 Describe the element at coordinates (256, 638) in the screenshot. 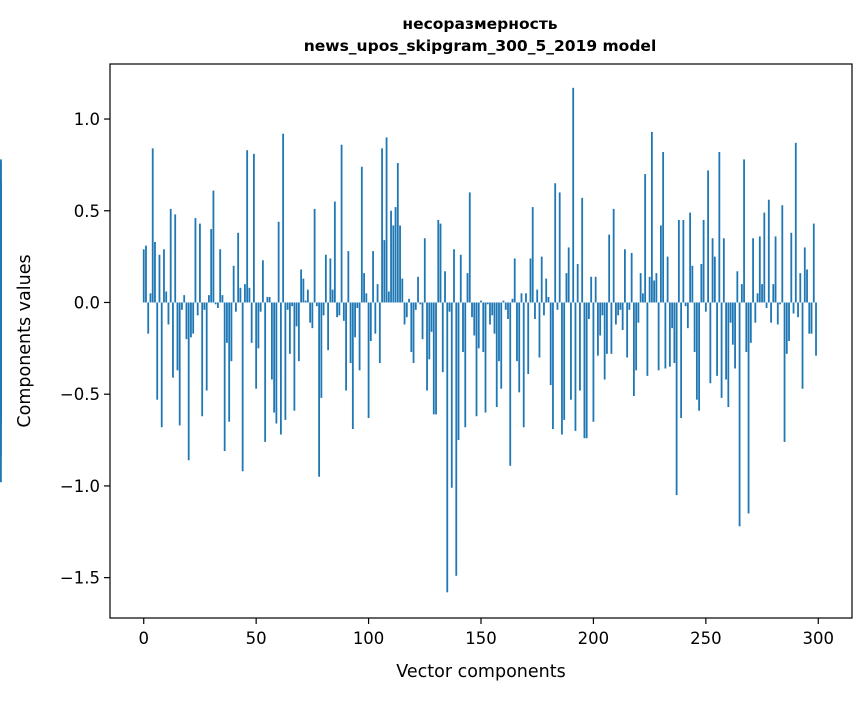

I see `x-tick-label: 50` at that location.